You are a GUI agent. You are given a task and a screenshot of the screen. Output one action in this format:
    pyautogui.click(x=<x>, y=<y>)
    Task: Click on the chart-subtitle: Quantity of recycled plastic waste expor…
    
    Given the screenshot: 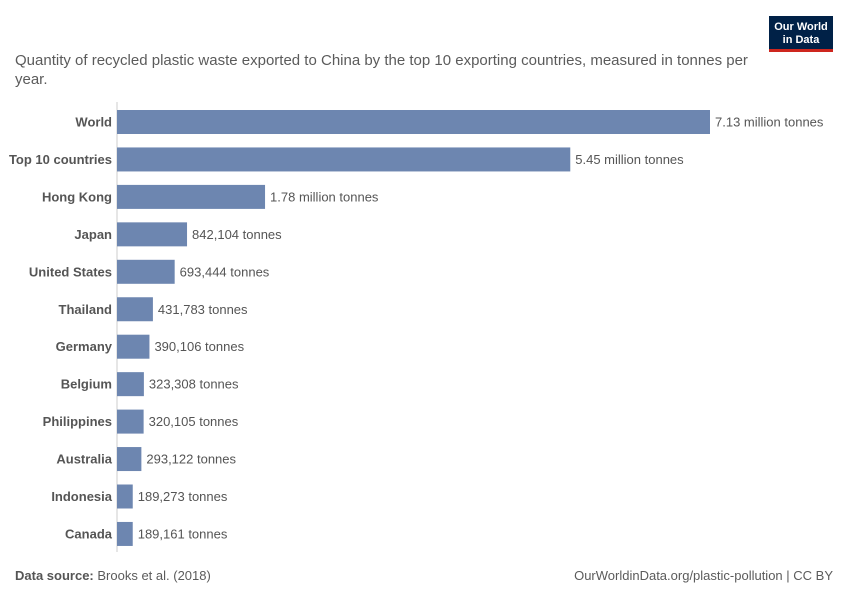 What is the action you would take?
    pyautogui.click(x=381, y=70)
    